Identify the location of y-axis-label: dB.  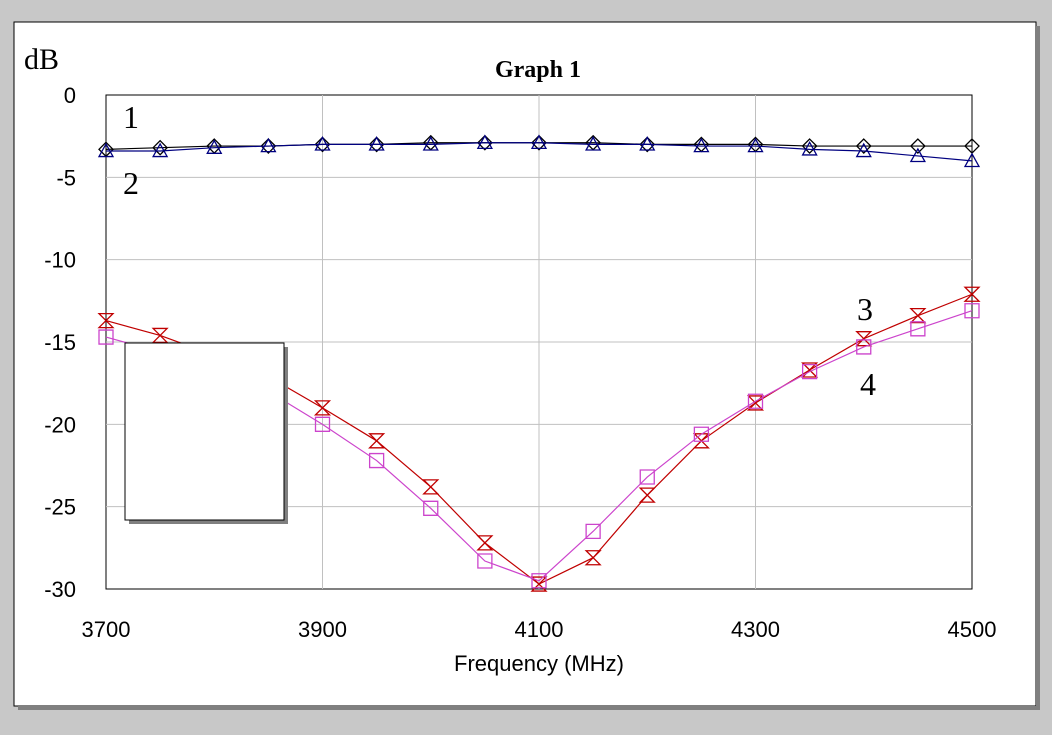
(41, 59).